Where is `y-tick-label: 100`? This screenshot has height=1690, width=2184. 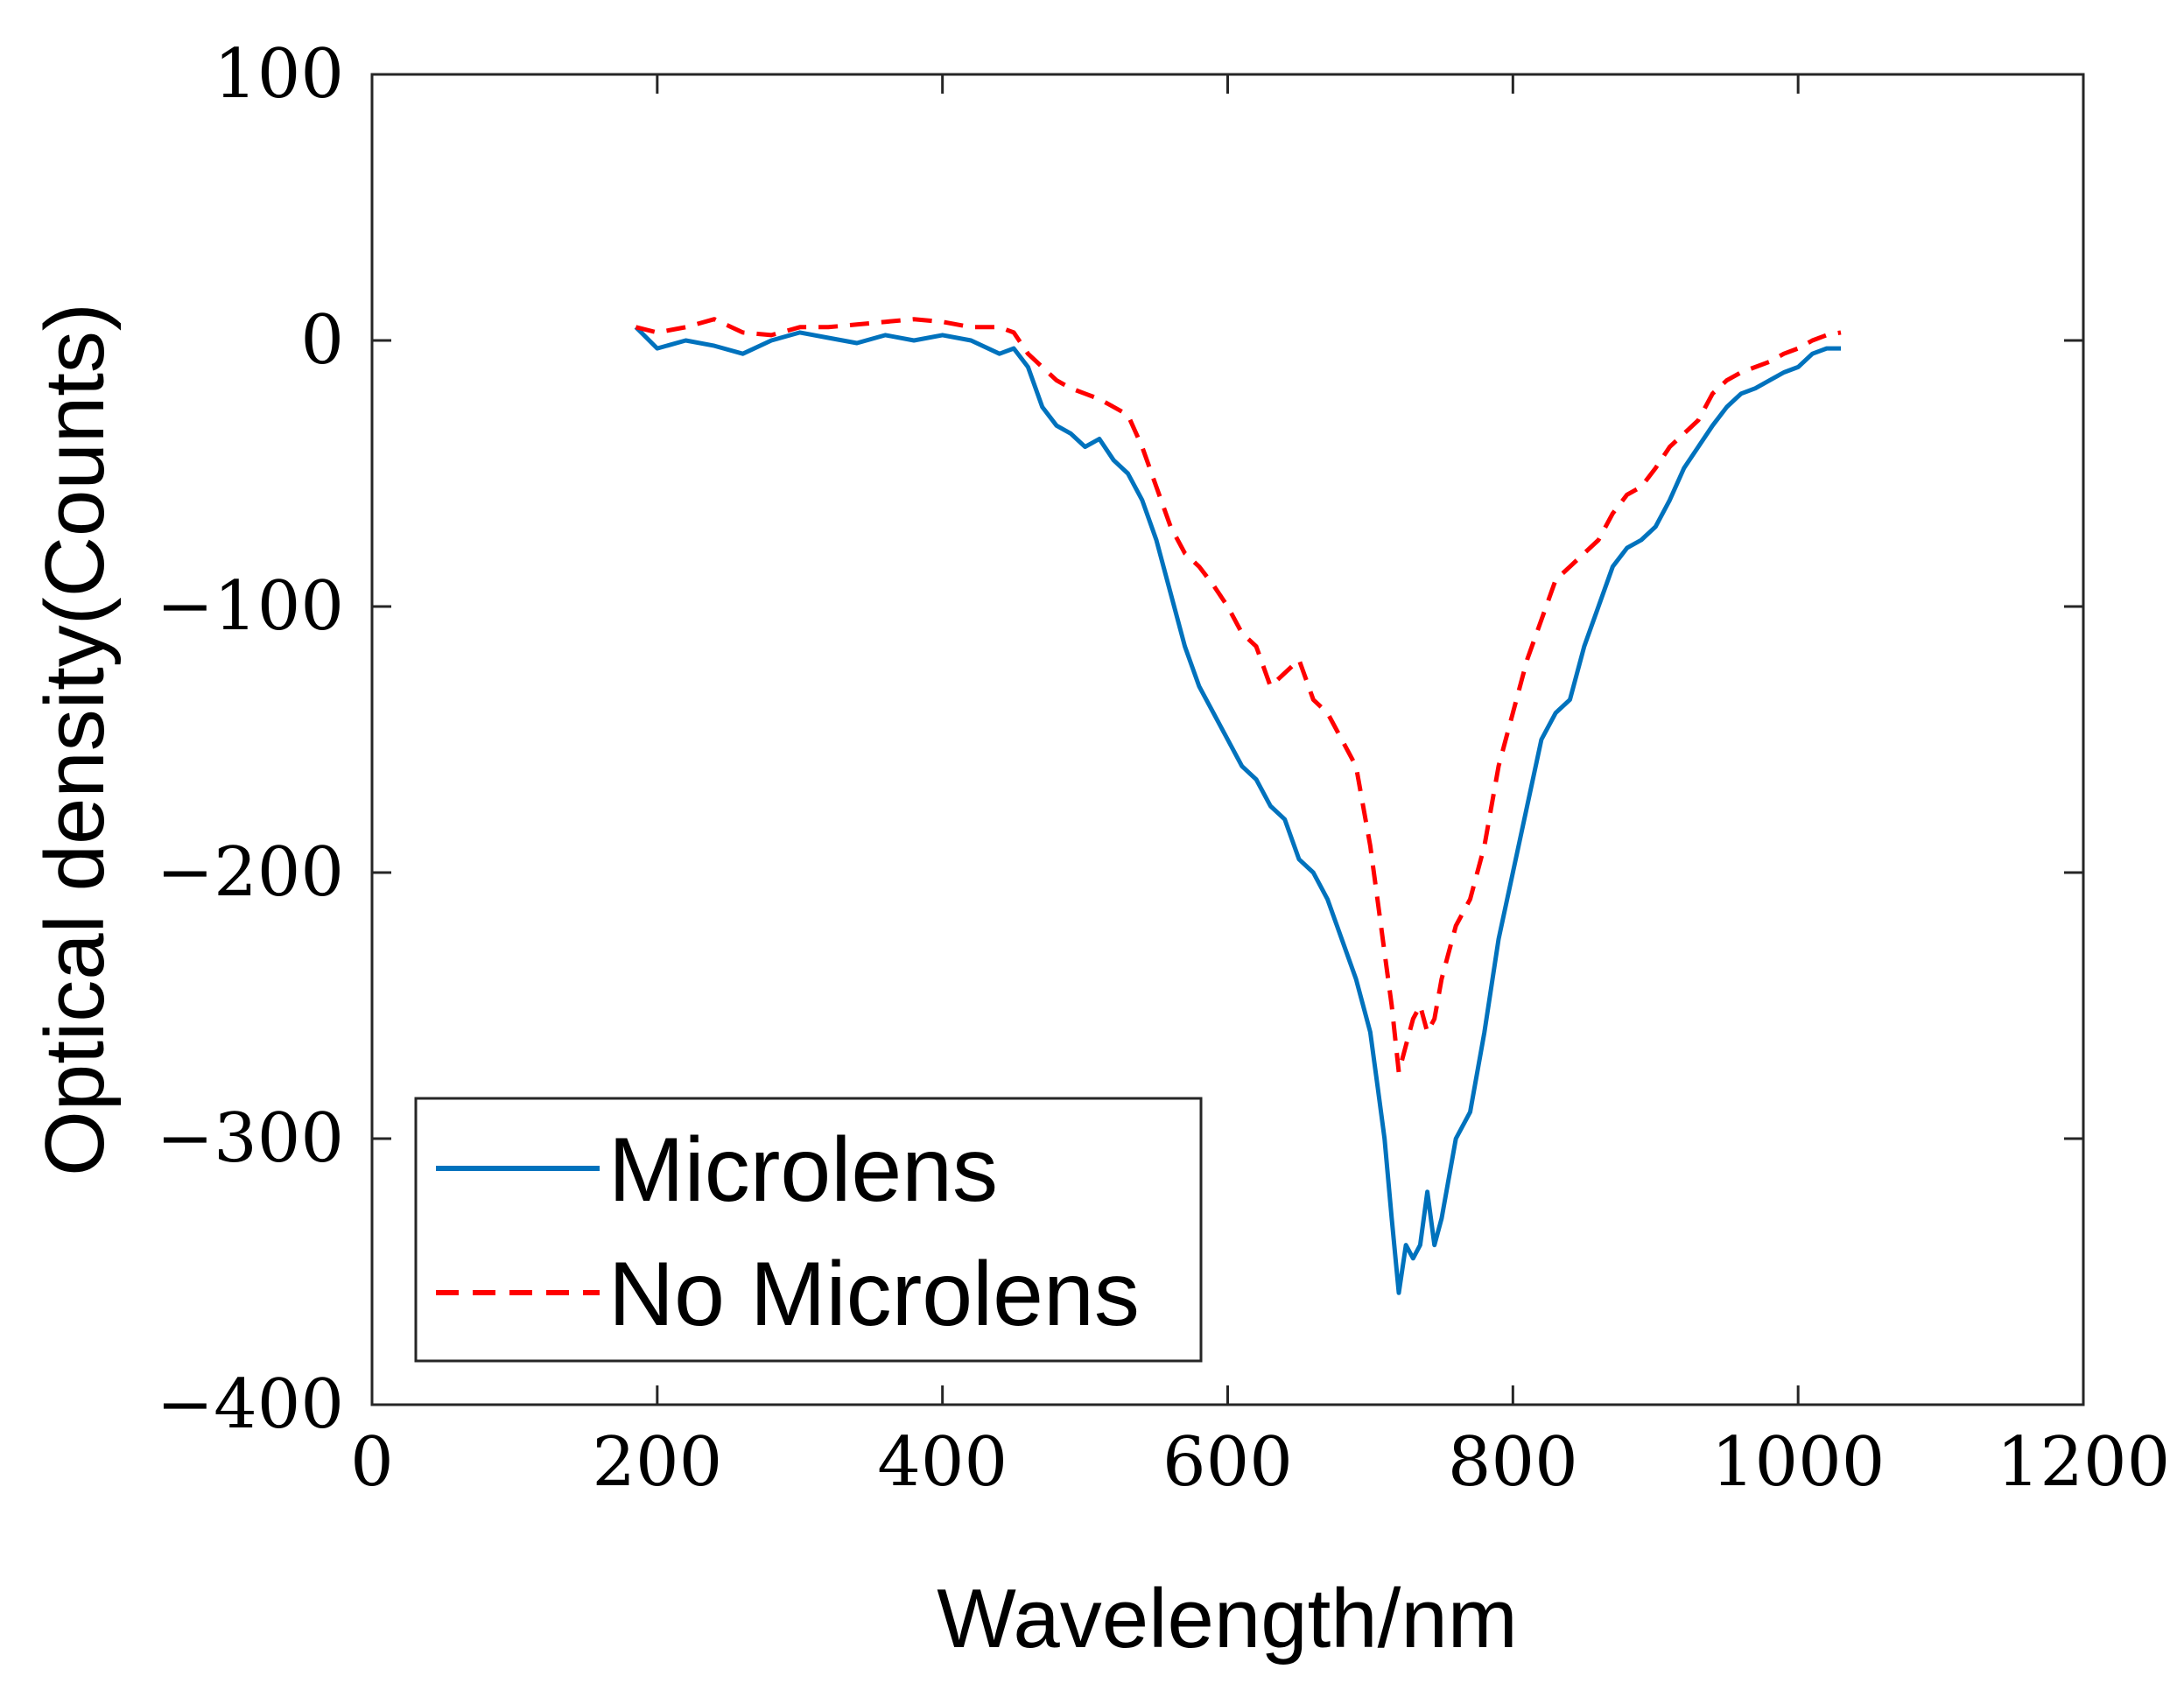 y-tick-label: 100 is located at coordinates (279, 75).